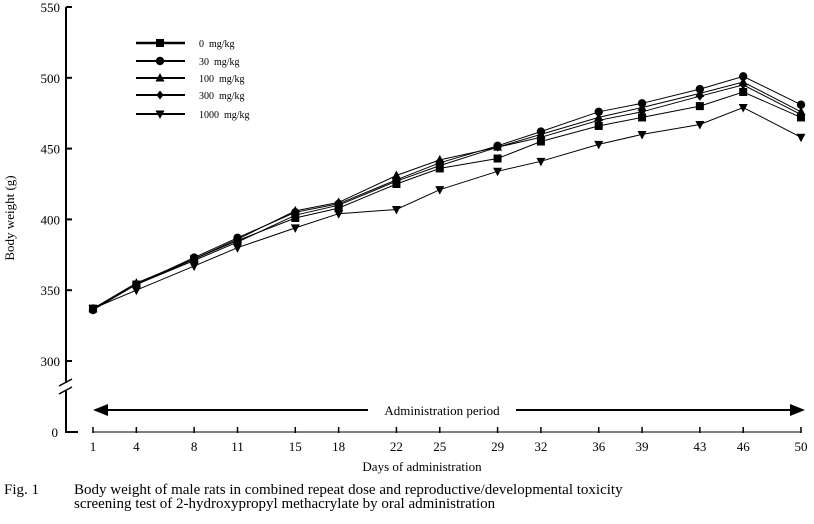 This screenshot has width=814, height=524. Describe the element at coordinates (51, 290) in the screenshot. I see `y-tick-label: 350` at that location.